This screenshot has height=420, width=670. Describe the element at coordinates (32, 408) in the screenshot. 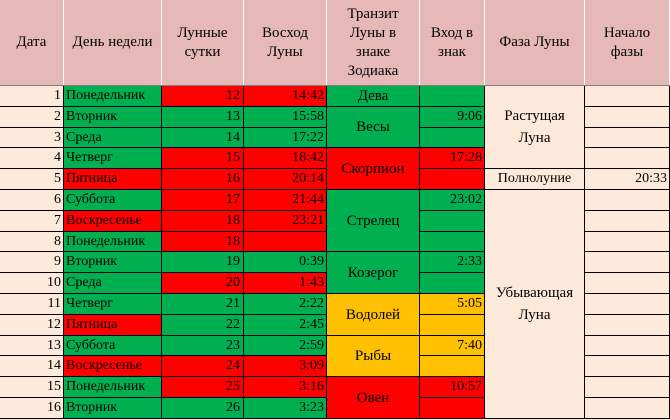

I see `date-cell: 16` at that location.